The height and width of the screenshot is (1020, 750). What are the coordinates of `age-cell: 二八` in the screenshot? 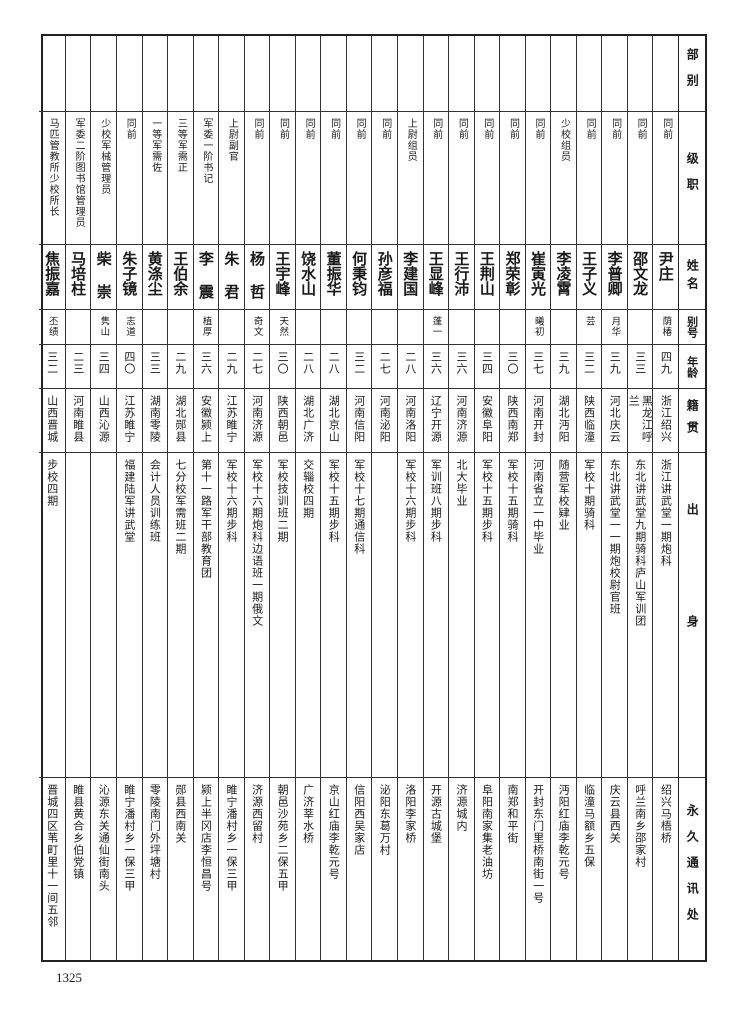 It's located at (333, 367).